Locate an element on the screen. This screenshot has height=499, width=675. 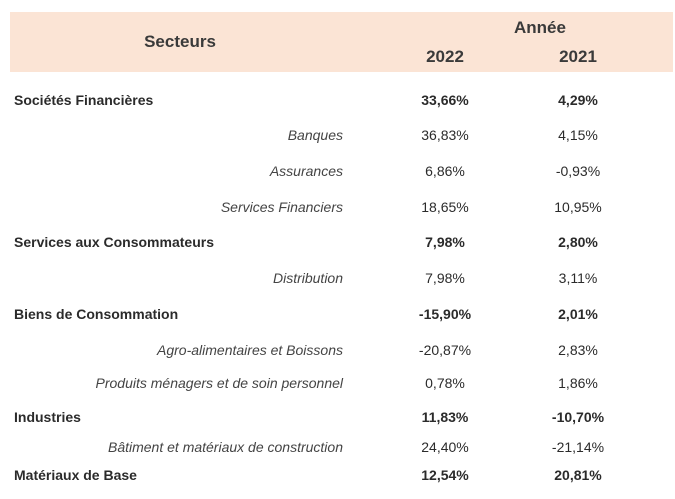
row-label: Matériaux de Base is located at coordinates (75, 475).